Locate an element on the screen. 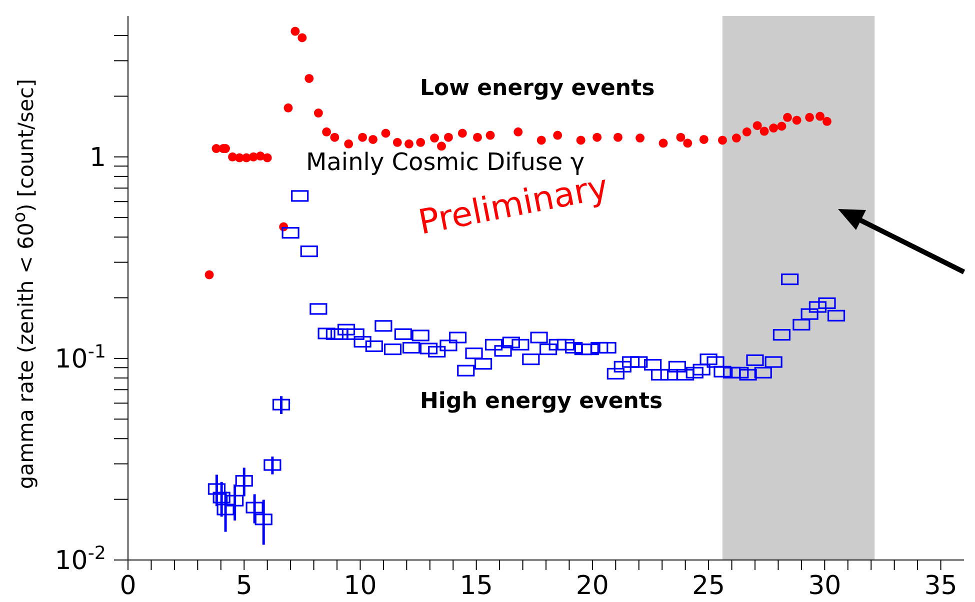  x-tick-label: 15 is located at coordinates (476, 586).